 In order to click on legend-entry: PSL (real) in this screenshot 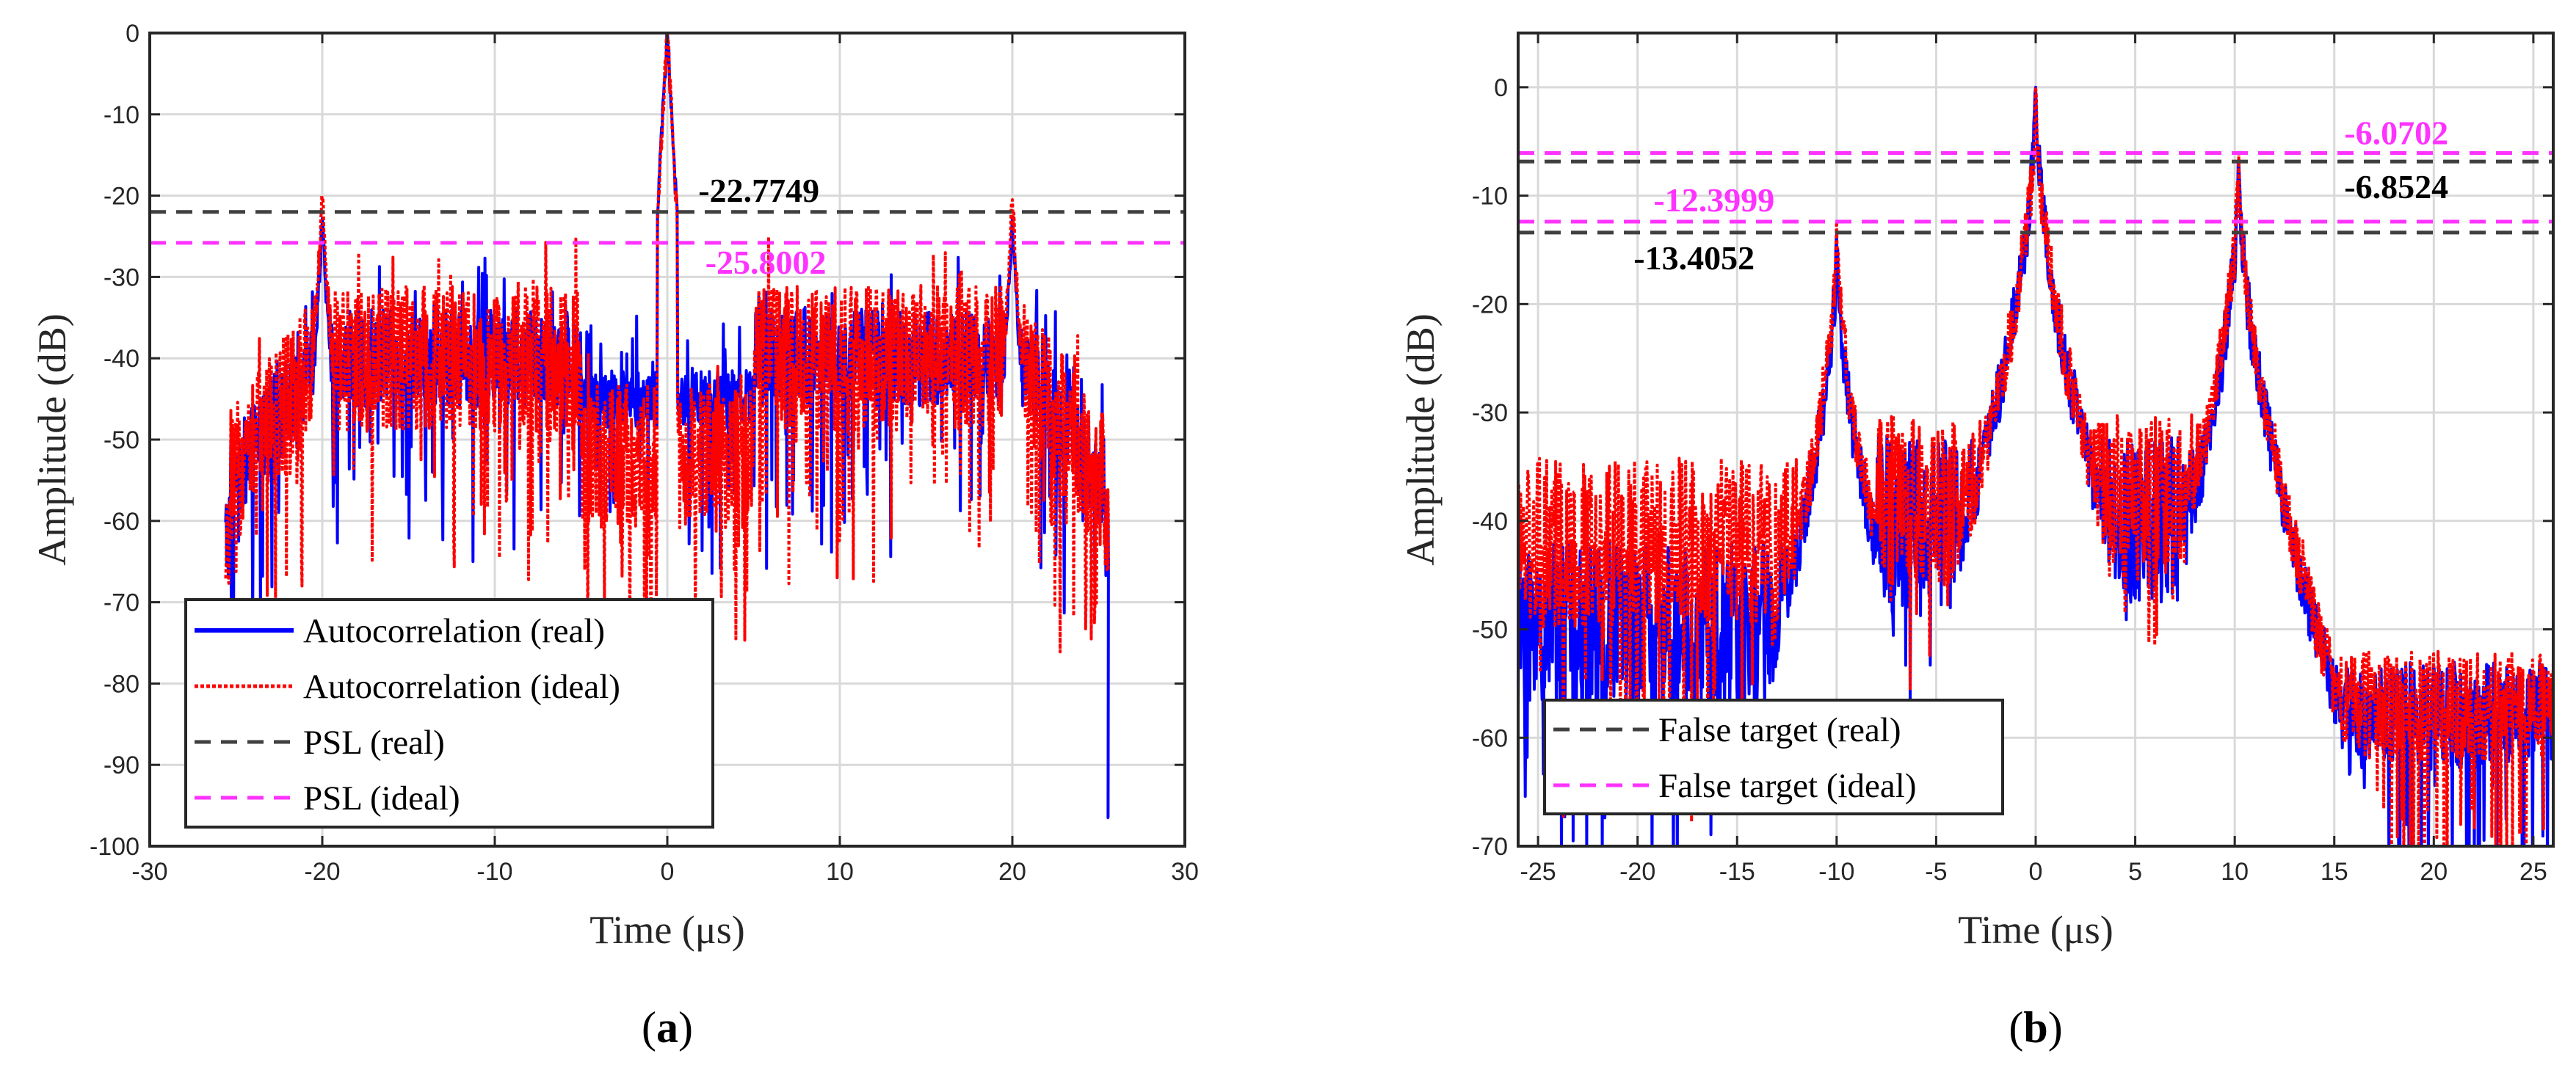, I will do `click(374, 743)`.